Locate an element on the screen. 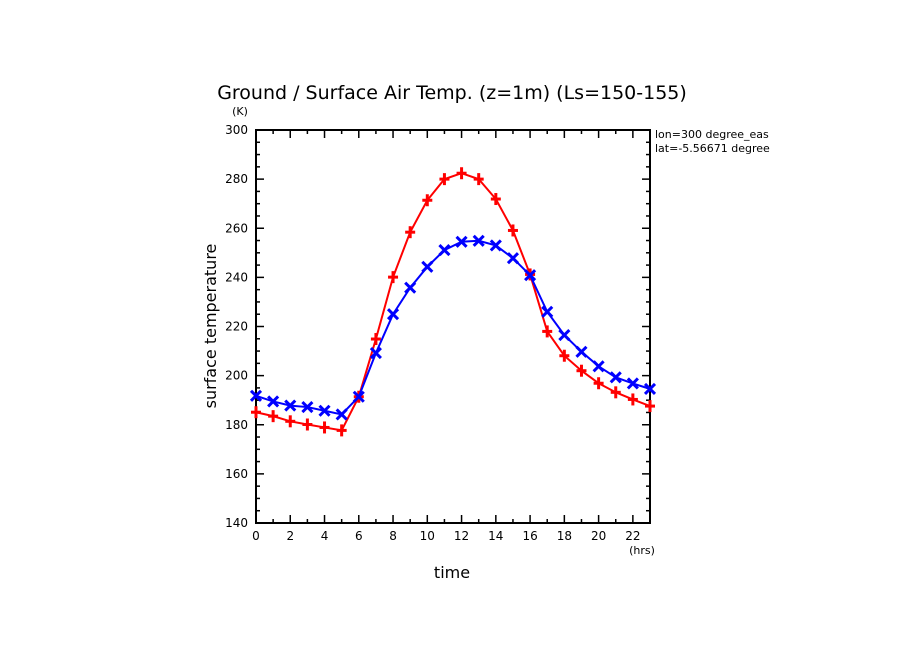 This screenshot has height=654, width=904. y-tick-label: 200 is located at coordinates (236, 376).